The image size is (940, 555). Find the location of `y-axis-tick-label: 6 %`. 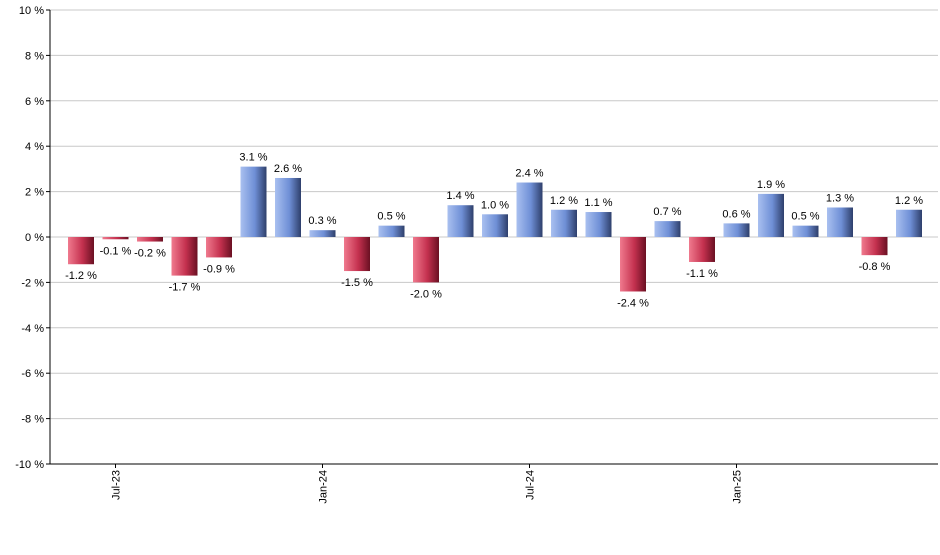

y-axis-tick-label: 6 % is located at coordinates (34, 102).